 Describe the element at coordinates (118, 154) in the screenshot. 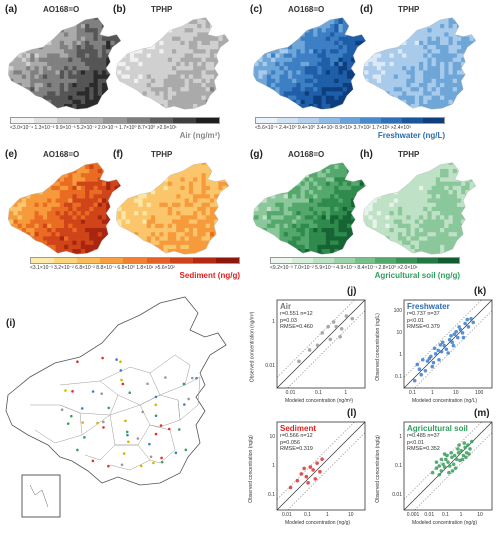

I see `panel-label: (f)` at that location.